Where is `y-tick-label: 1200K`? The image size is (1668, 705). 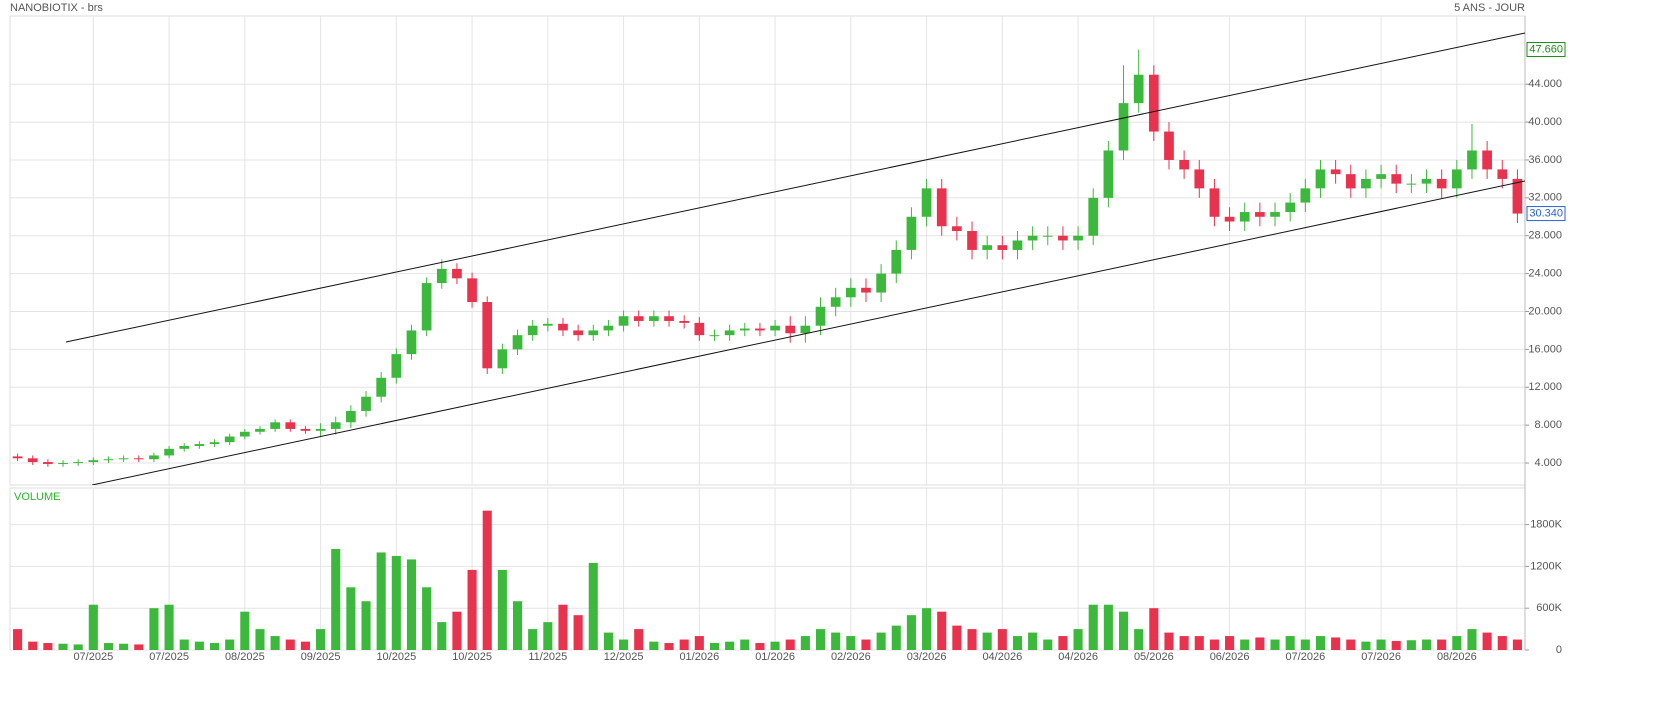
y-tick-label: 1200K is located at coordinates (1546, 566).